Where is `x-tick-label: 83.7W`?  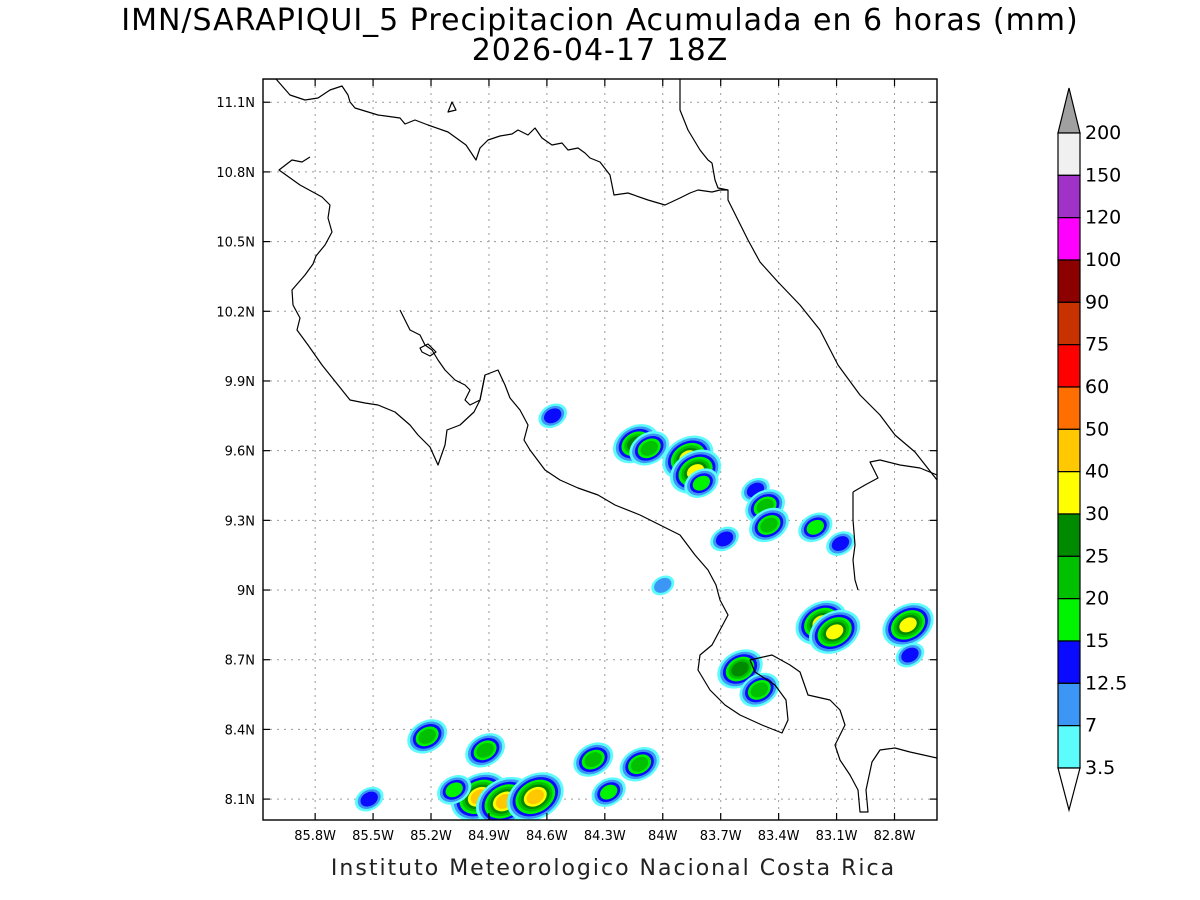 x-tick-label: 83.7W is located at coordinates (721, 836).